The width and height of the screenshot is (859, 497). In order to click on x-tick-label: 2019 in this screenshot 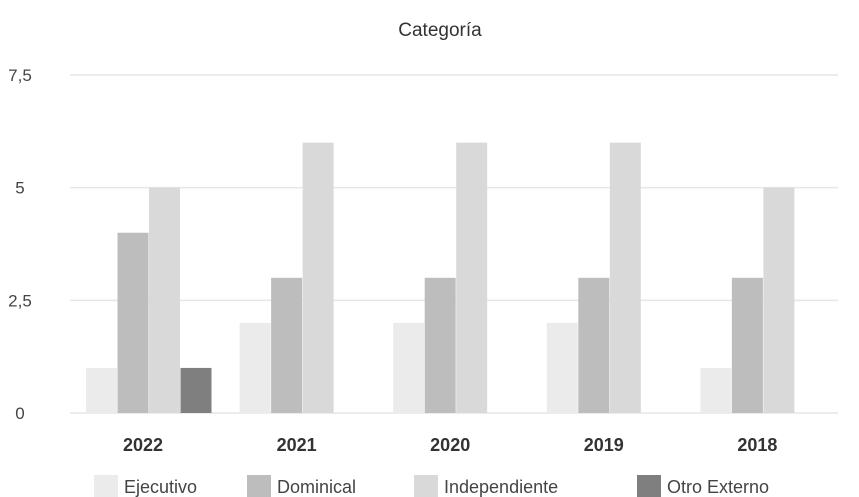, I will do `click(604, 445)`.